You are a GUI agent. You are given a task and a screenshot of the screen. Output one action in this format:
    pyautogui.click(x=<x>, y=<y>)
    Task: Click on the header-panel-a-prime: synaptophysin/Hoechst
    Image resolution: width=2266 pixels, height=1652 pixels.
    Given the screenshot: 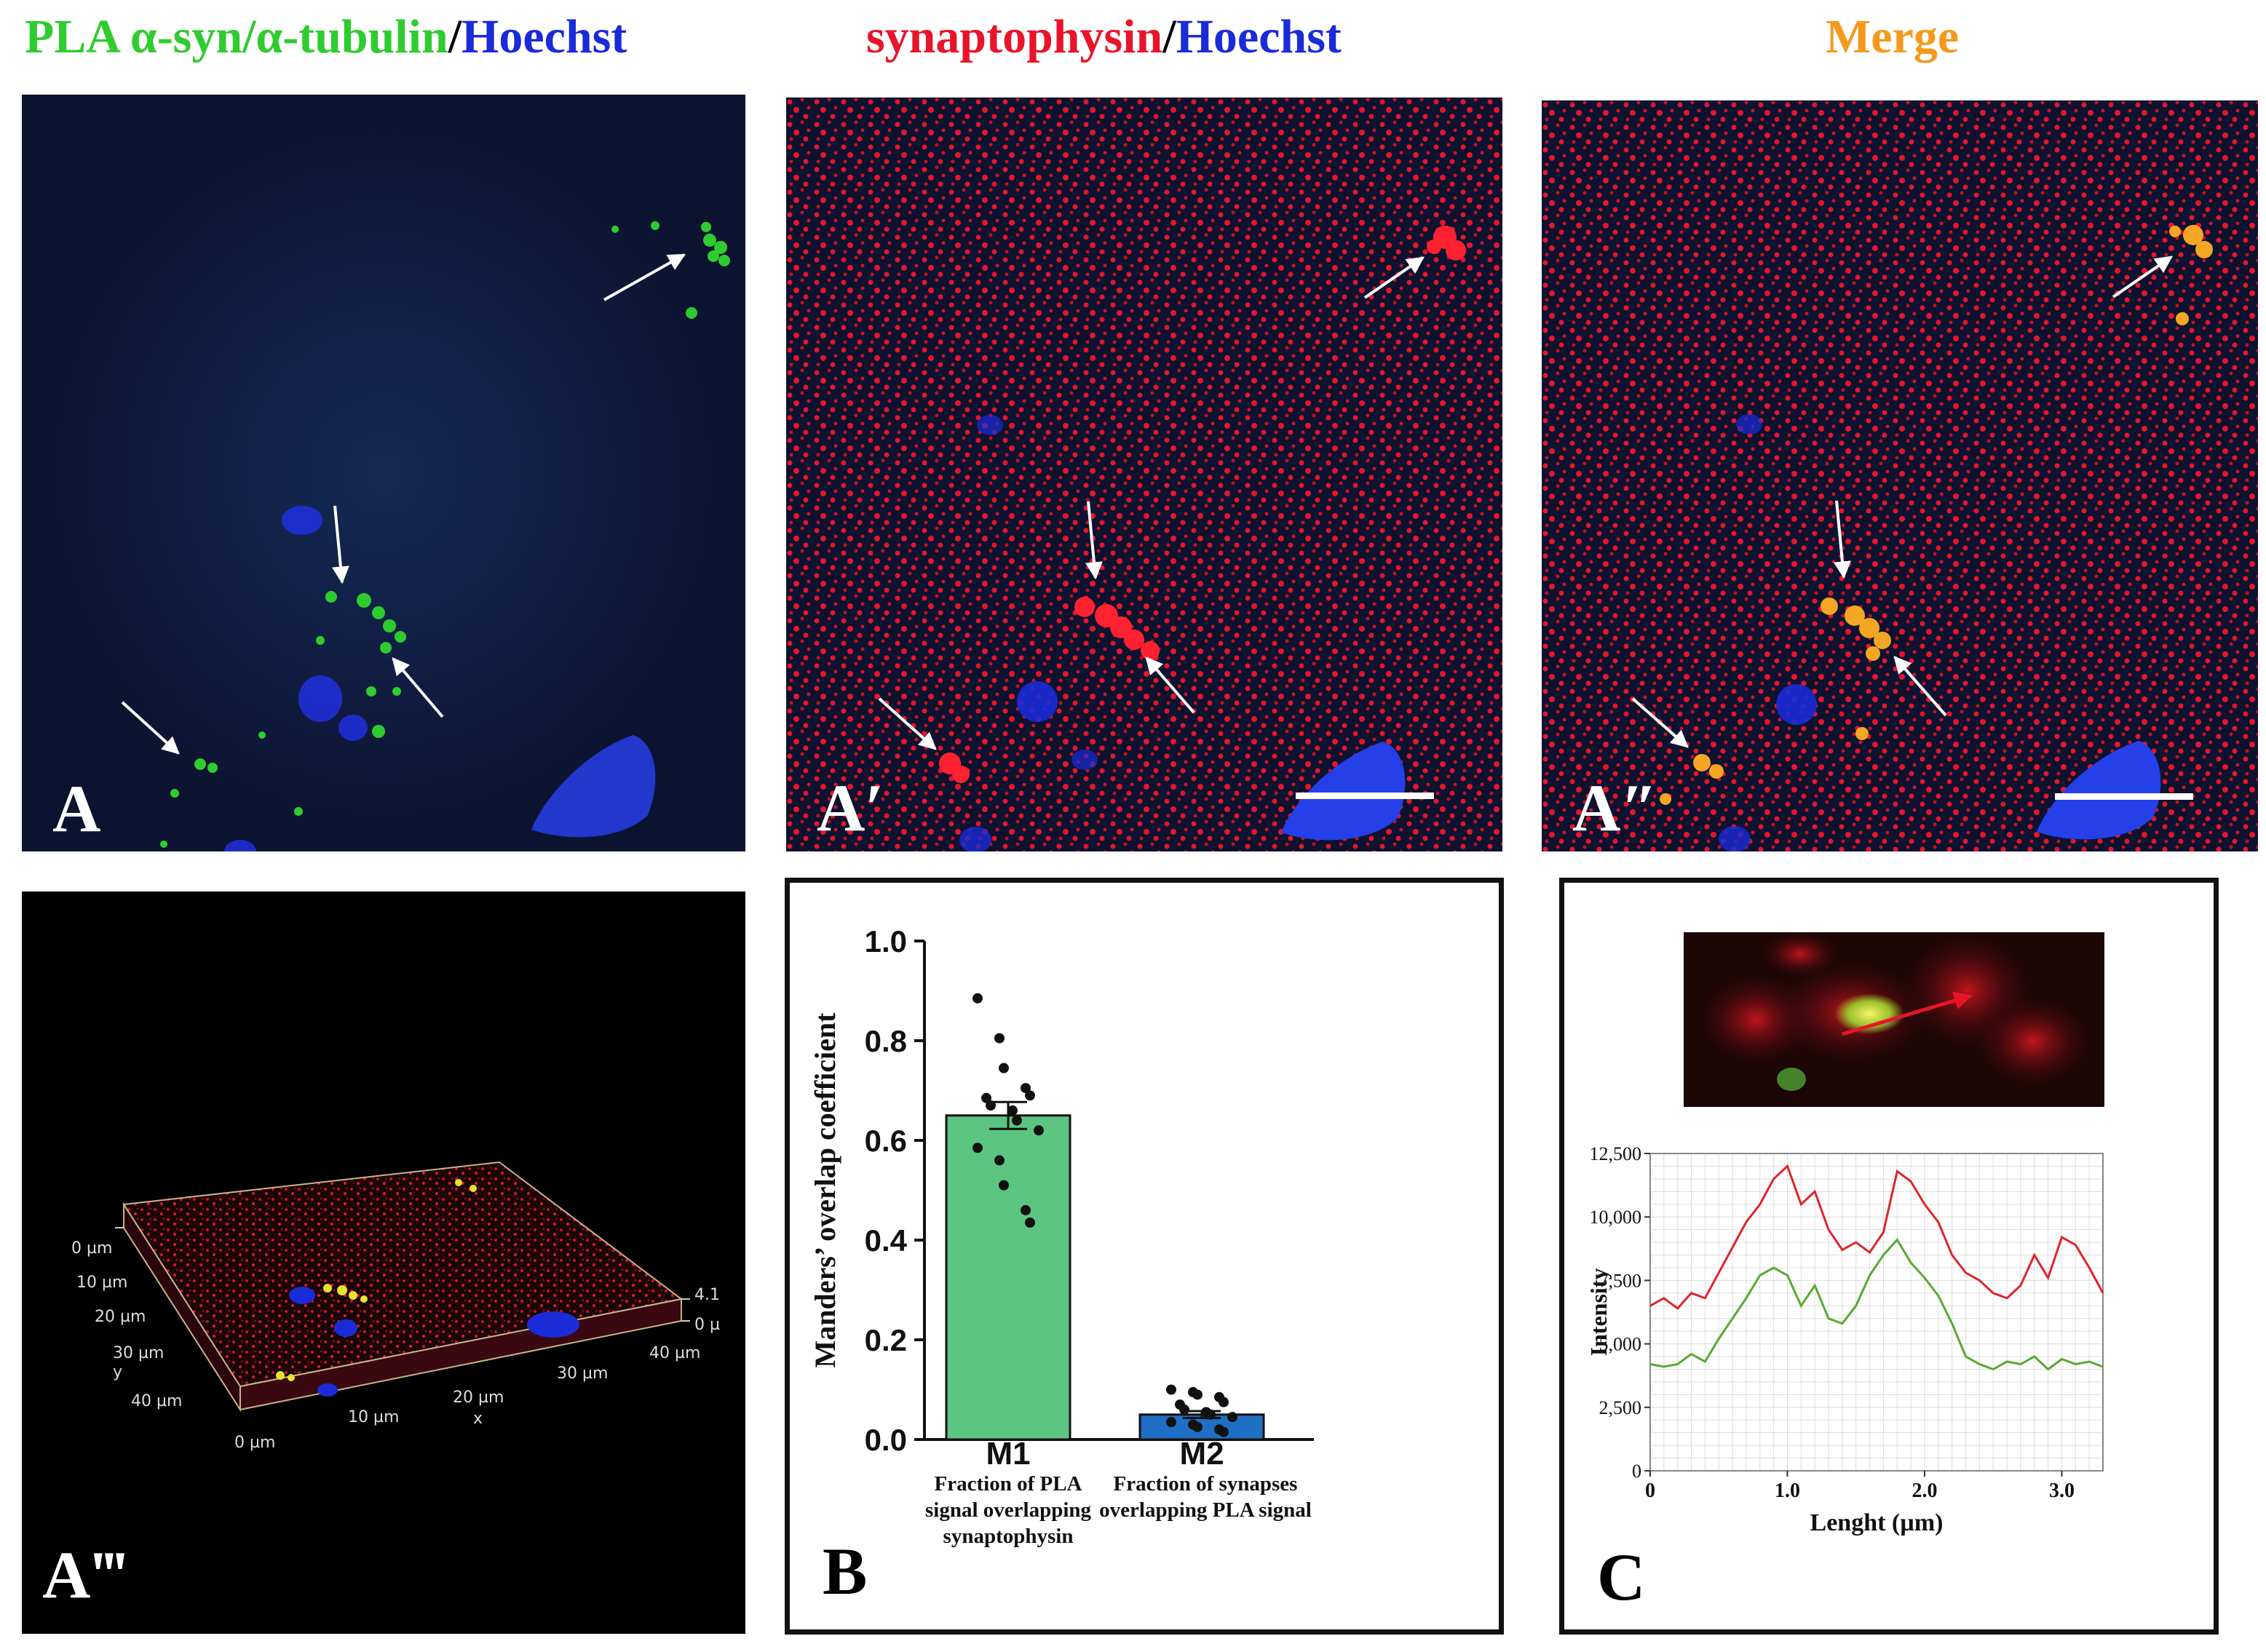 What is the action you would take?
    pyautogui.click(x=1104, y=37)
    